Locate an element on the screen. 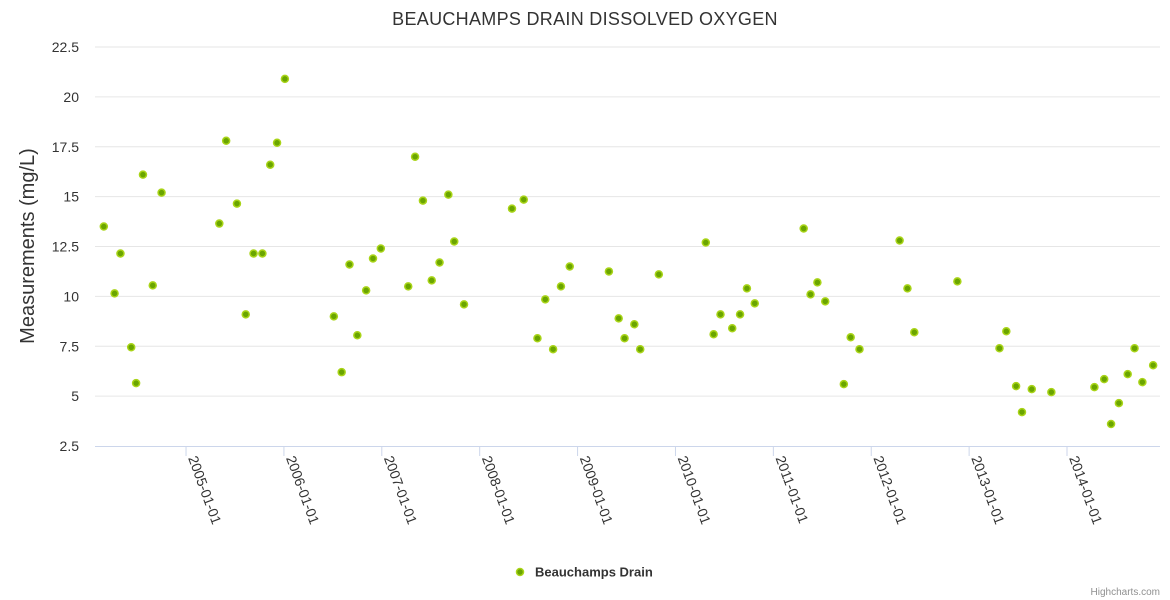  x-tick-label: 2006-01-01 is located at coordinates (303, 490).